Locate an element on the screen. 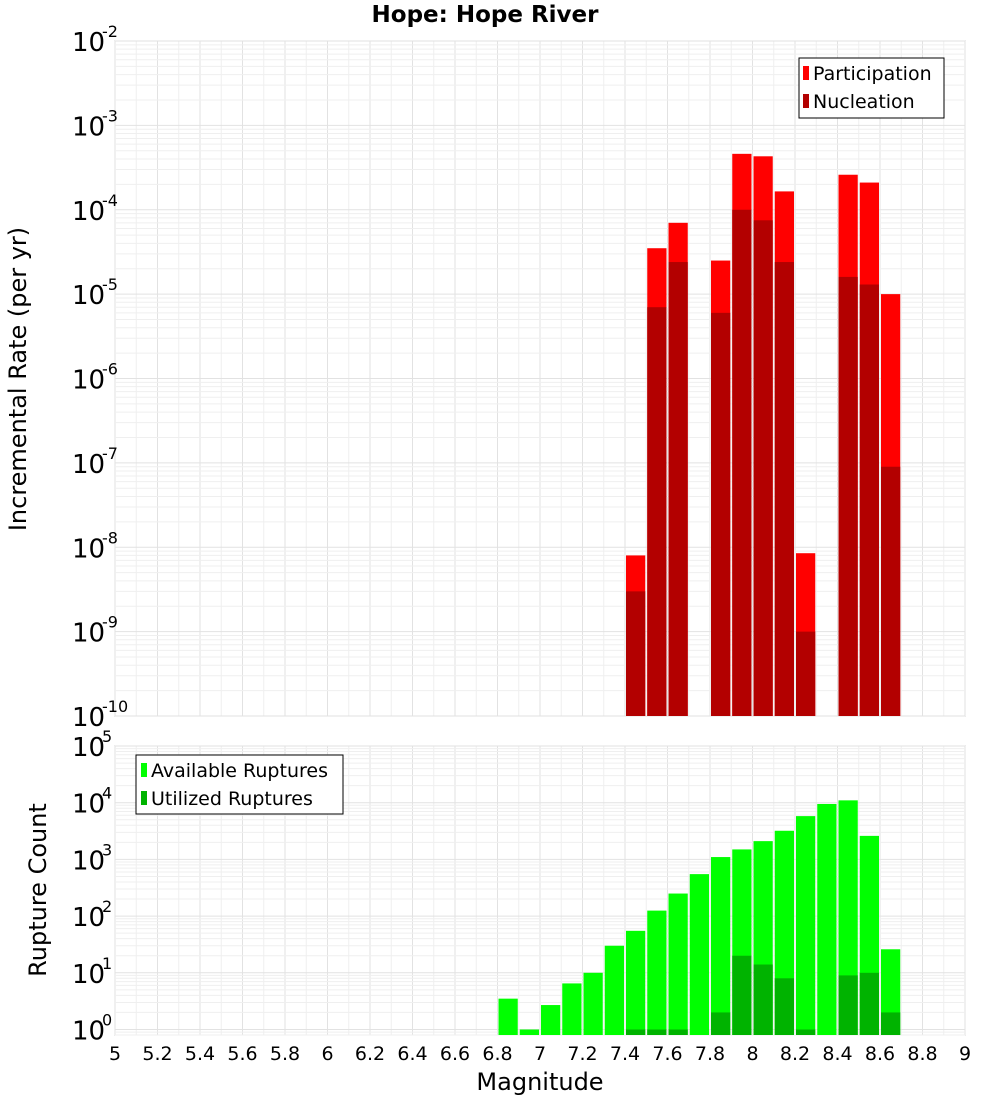 The image size is (1000, 1100). rupture-plot-bars is located at coordinates (699, 917).